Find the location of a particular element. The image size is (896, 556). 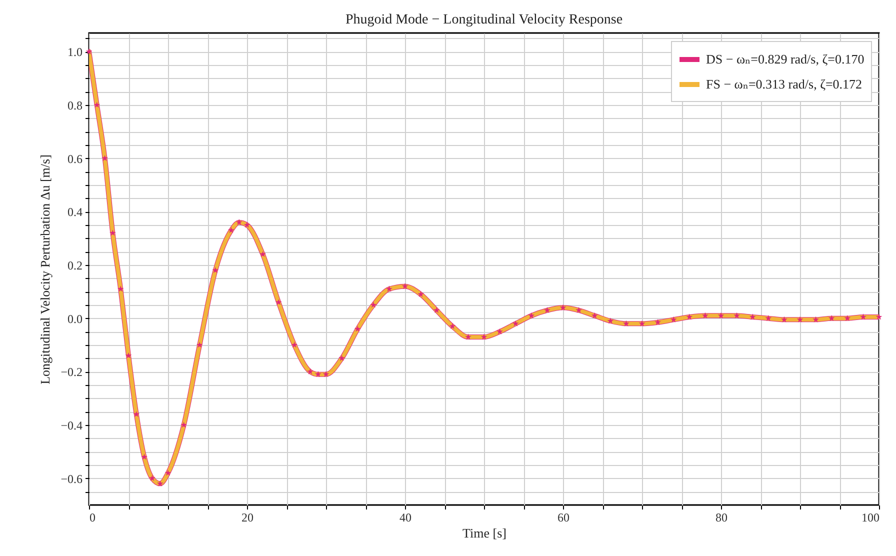

y-tick-label: 0.4 is located at coordinates (75, 212).